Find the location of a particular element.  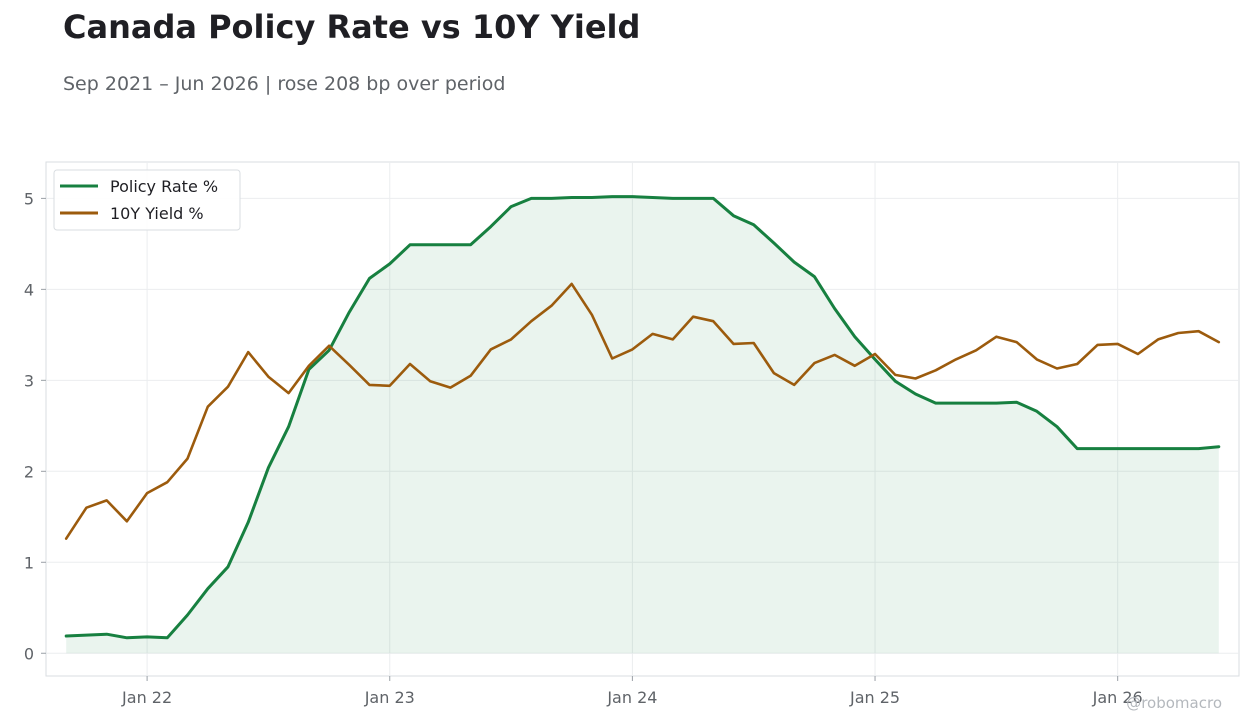

x-axis-ticks: Jan 22 Jan 23 Jan 24 Jan 25 Jan 26 is located at coordinates (632, 691).